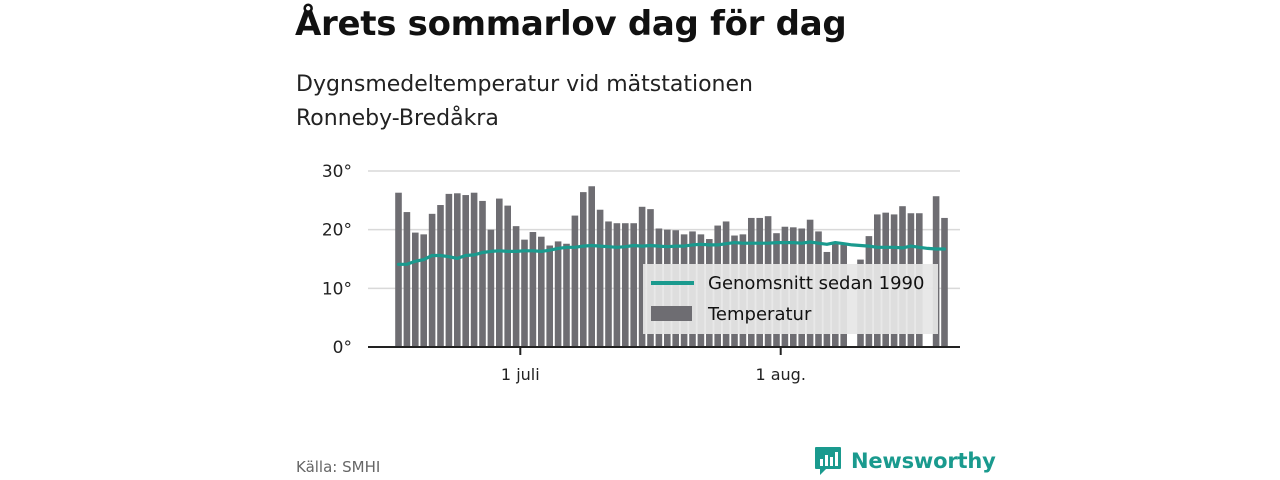  What do you see at coordinates (759, 314) in the screenshot?
I see `legend-label-temperature: Temperatur` at bounding box center [759, 314].